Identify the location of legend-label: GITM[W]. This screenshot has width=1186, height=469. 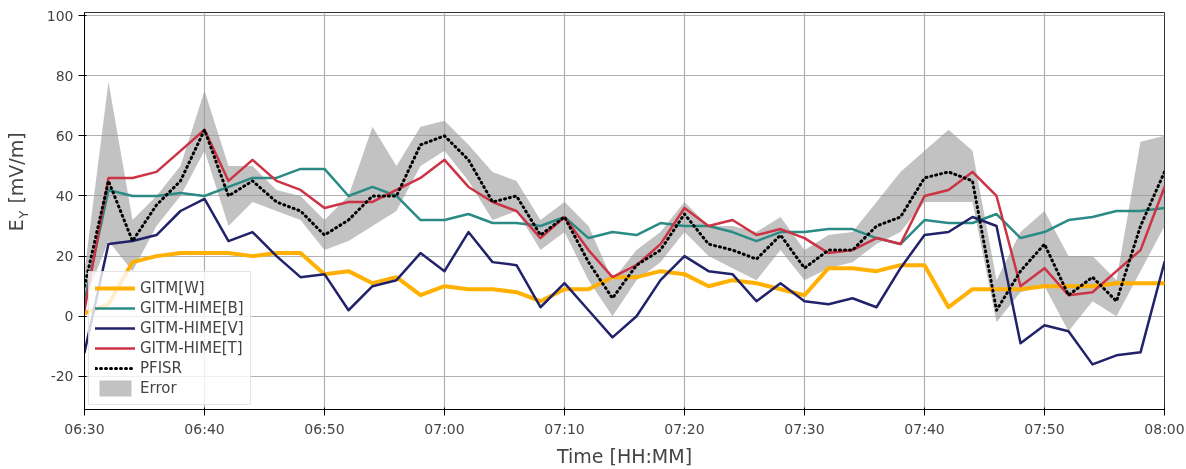
(172, 288).